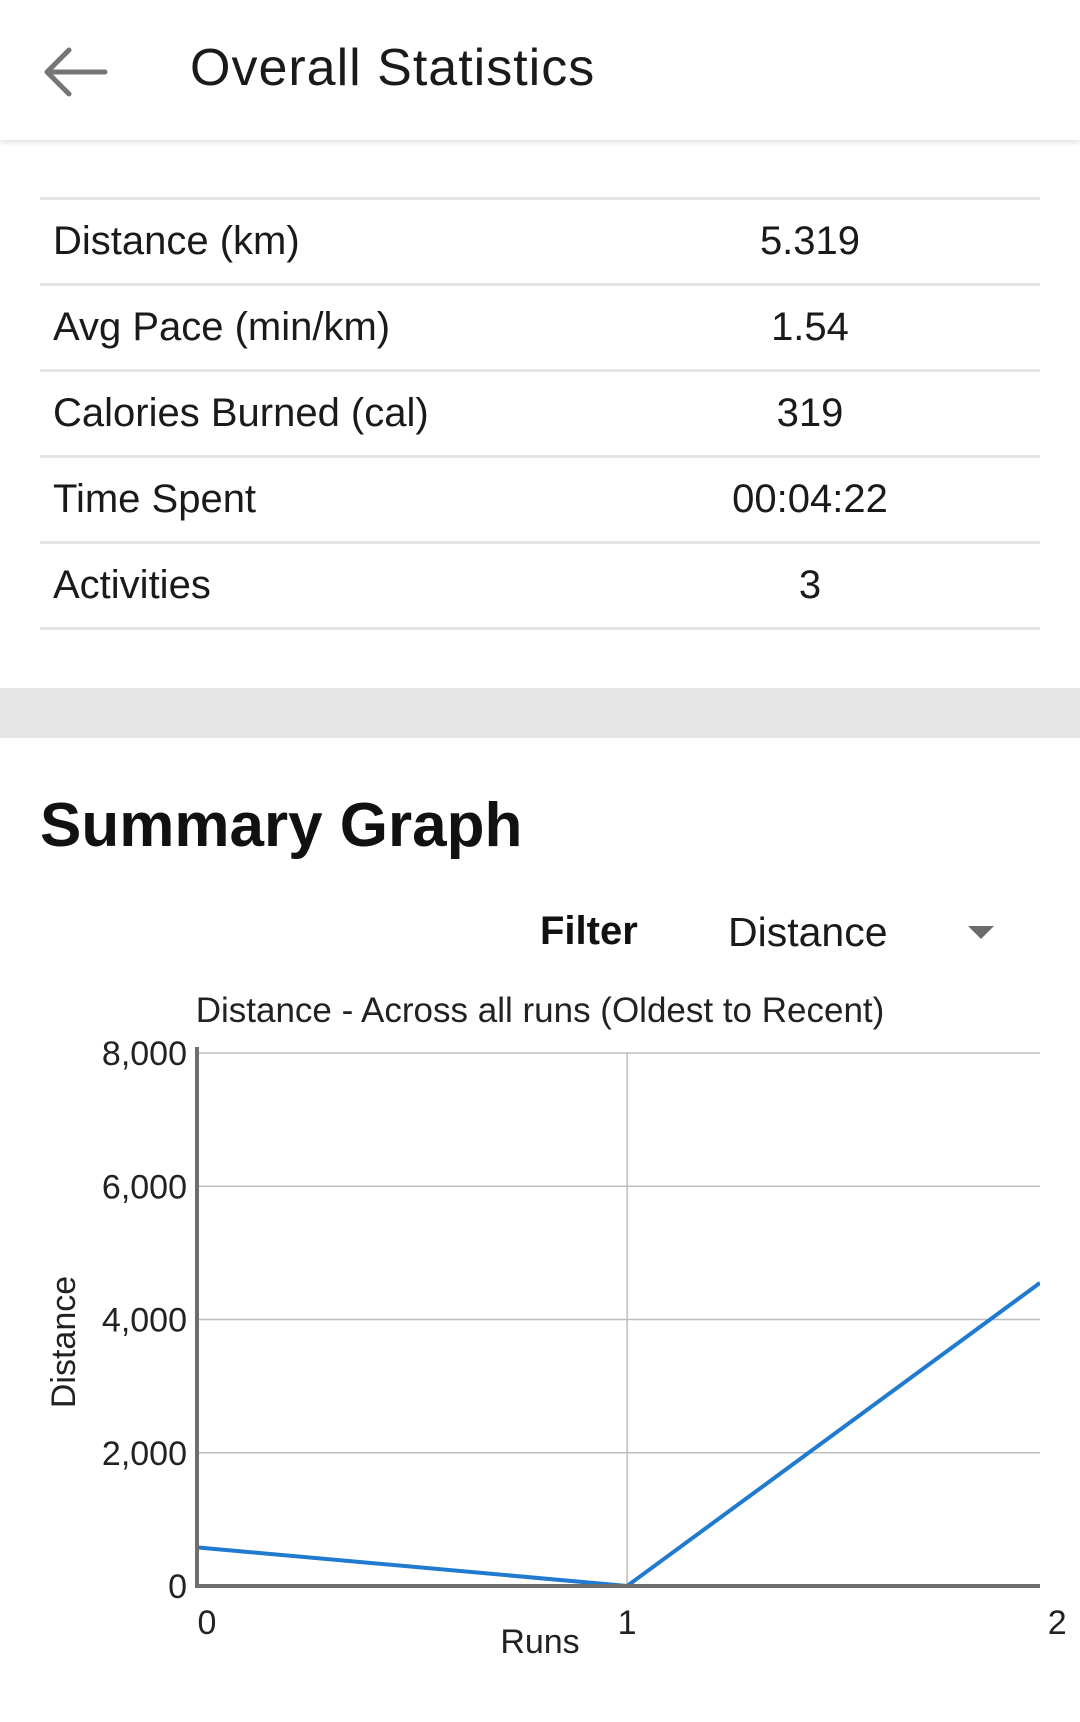 The height and width of the screenshot is (1722, 1080). I want to click on stat-row-calories: Calories Burned (cal) 319, so click(540, 415).